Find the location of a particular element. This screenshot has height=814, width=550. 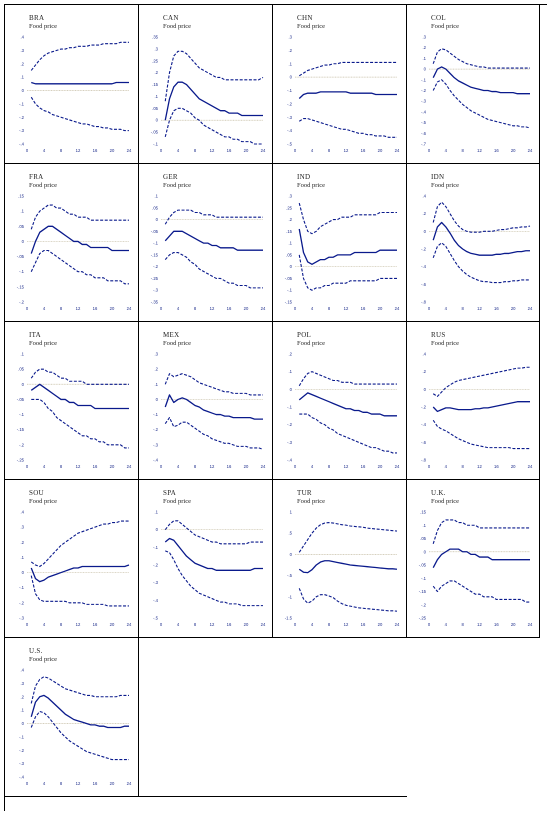

y-tick-label: .05 is located at coordinates (21, 369).